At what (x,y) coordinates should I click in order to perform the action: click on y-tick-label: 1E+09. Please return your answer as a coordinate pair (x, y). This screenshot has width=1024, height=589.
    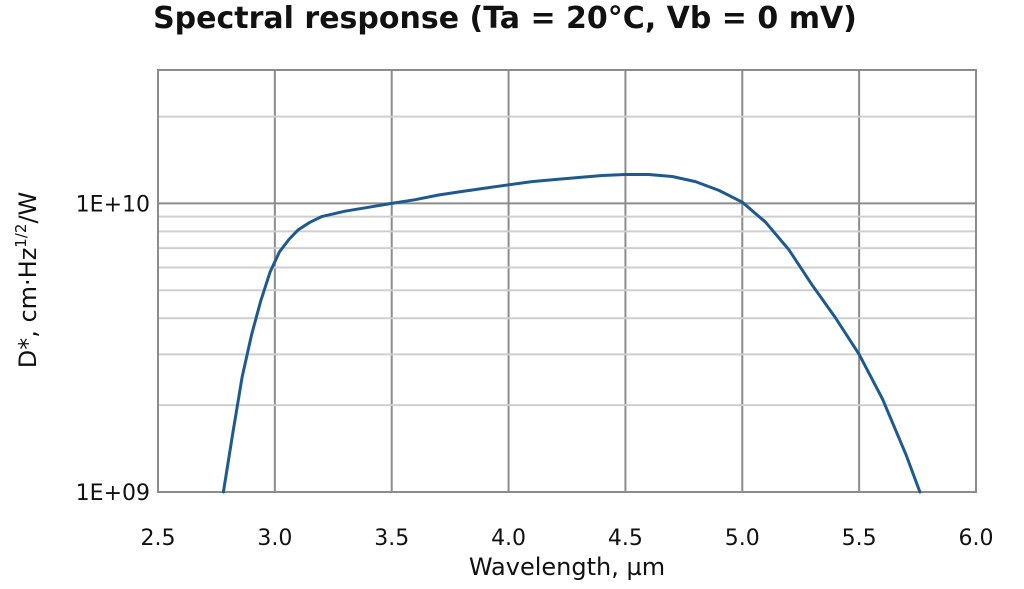
    Looking at the image, I should click on (113, 493).